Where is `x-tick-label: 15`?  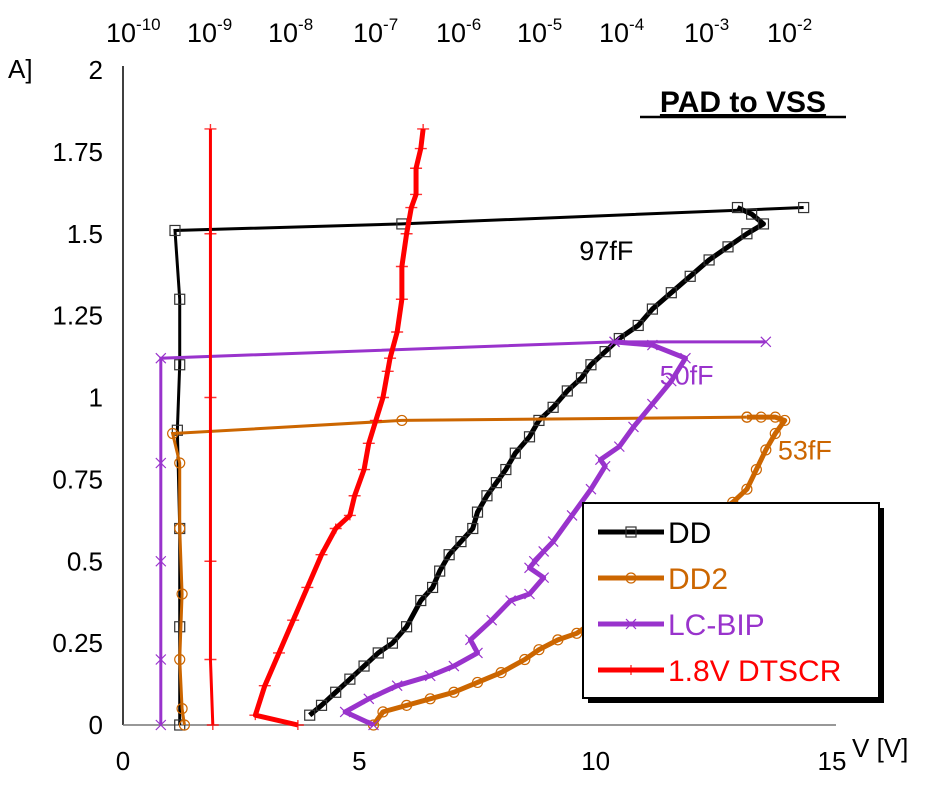
x-tick-label: 15 is located at coordinates (832, 761).